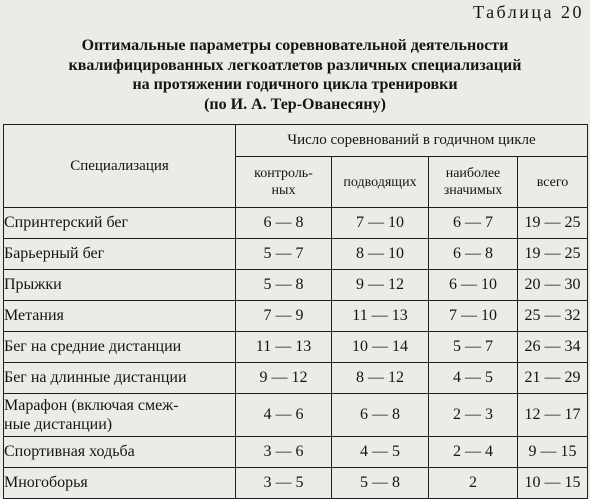  Describe the element at coordinates (473, 452) in the screenshot. I see `value-cell: 2 — 4` at that location.